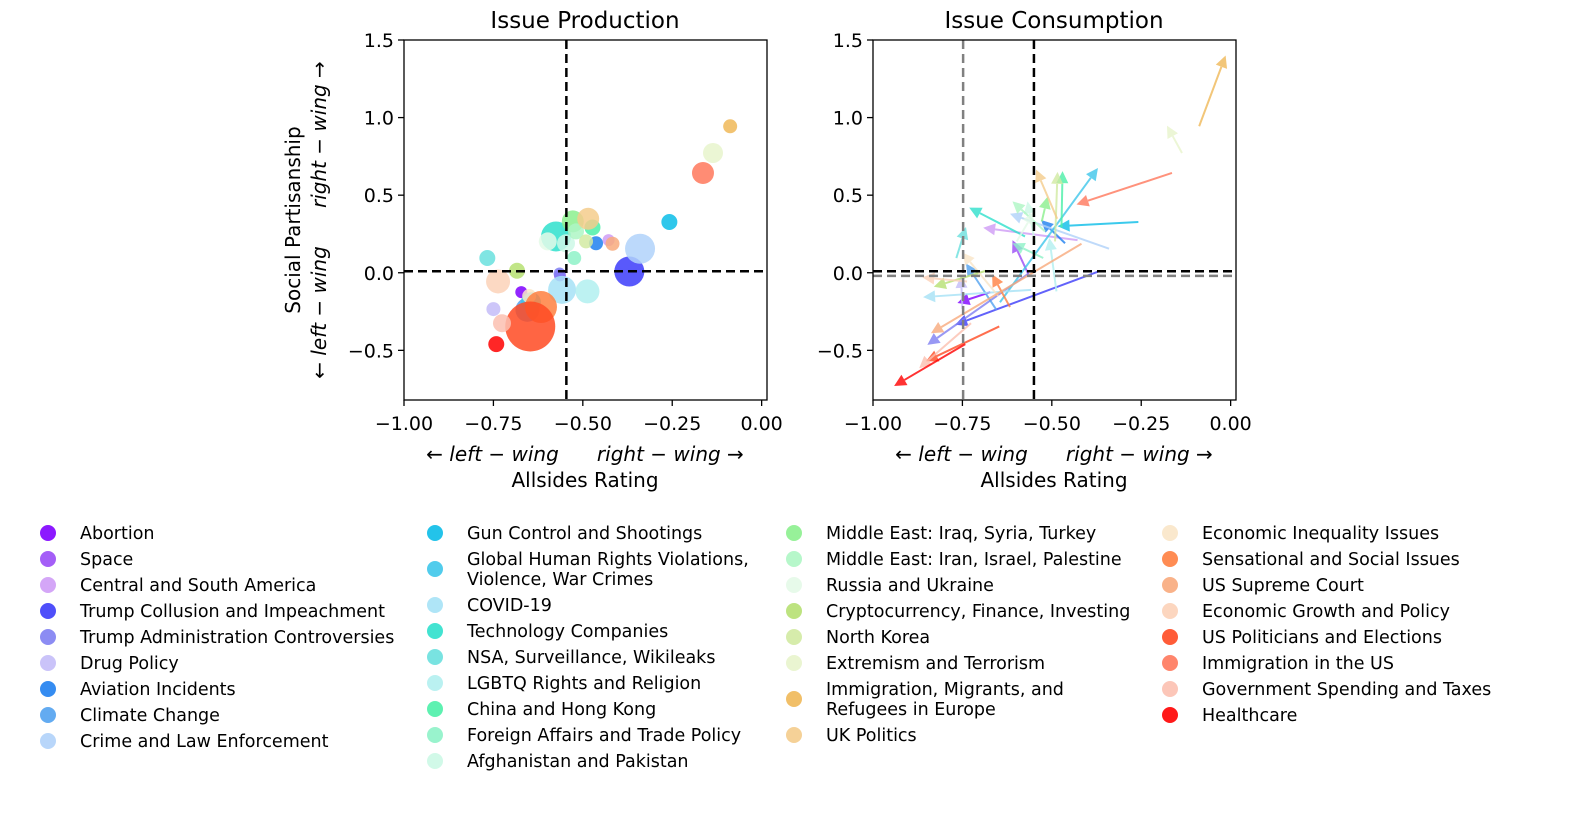 The width and height of the screenshot is (1576, 836). I want to click on legend-label-line: Gun Control and Shootings, so click(584, 534).